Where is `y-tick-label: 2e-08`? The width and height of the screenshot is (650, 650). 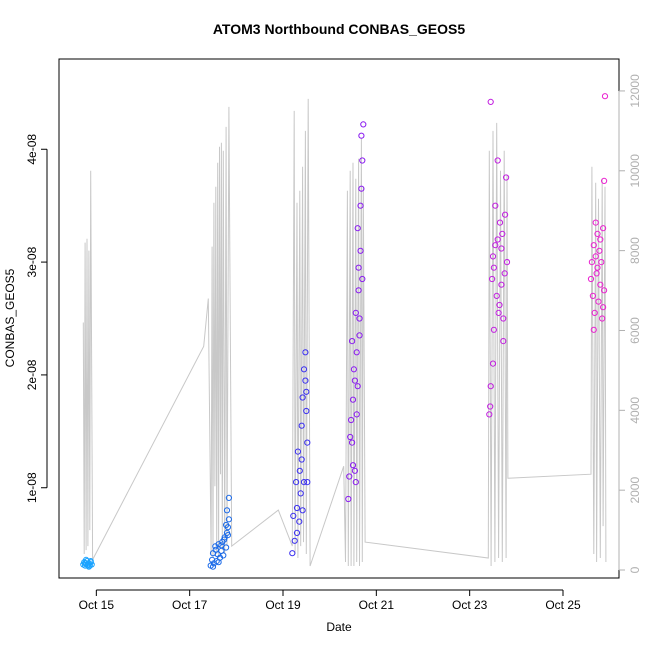 y-tick-label: 2e-08 is located at coordinates (32, 374).